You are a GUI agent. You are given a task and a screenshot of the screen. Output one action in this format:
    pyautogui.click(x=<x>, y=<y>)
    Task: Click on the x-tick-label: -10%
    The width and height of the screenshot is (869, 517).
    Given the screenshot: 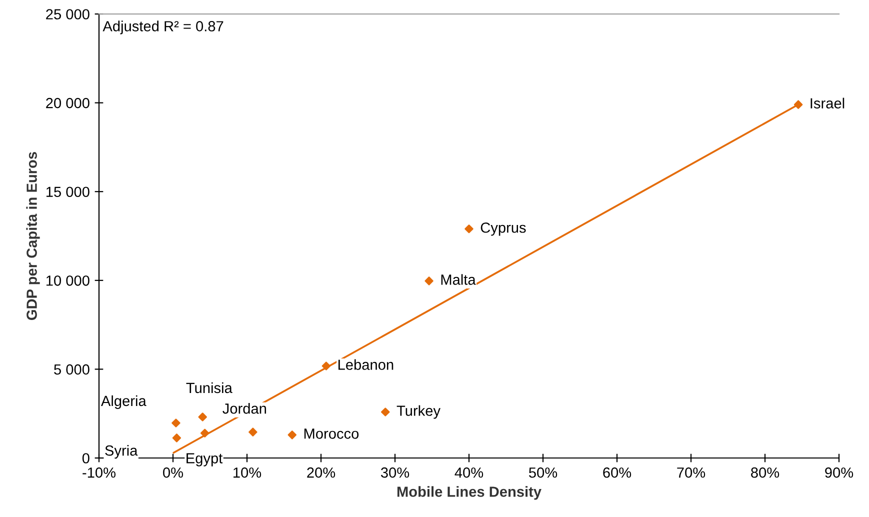 What is the action you would take?
    pyautogui.click(x=99, y=472)
    